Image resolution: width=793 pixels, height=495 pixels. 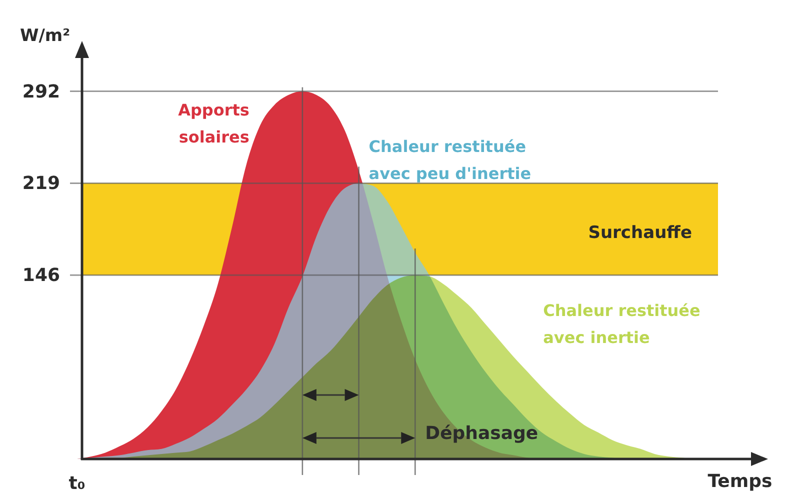 I want to click on x-tick-label: t₀, so click(x=77, y=483).